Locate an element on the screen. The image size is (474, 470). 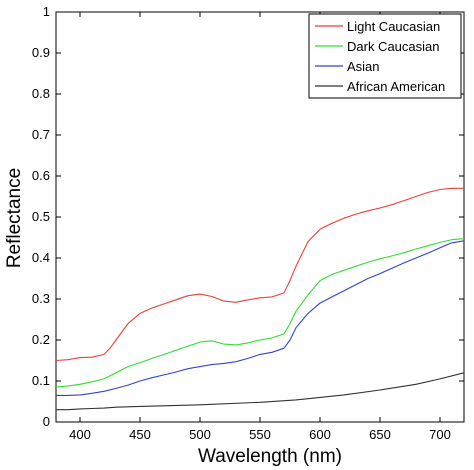
y-tick-label: 0.8 is located at coordinates (41, 93).